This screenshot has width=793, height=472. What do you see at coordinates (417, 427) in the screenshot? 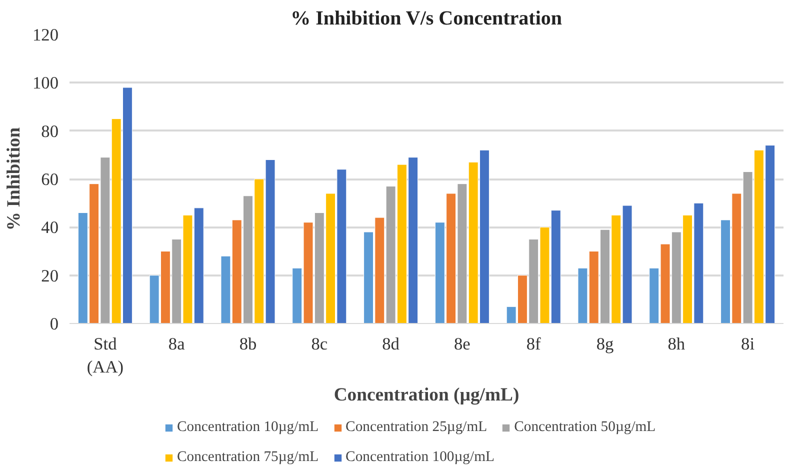
I see `legend-label: Concentration 25µg/mL` at bounding box center [417, 427].